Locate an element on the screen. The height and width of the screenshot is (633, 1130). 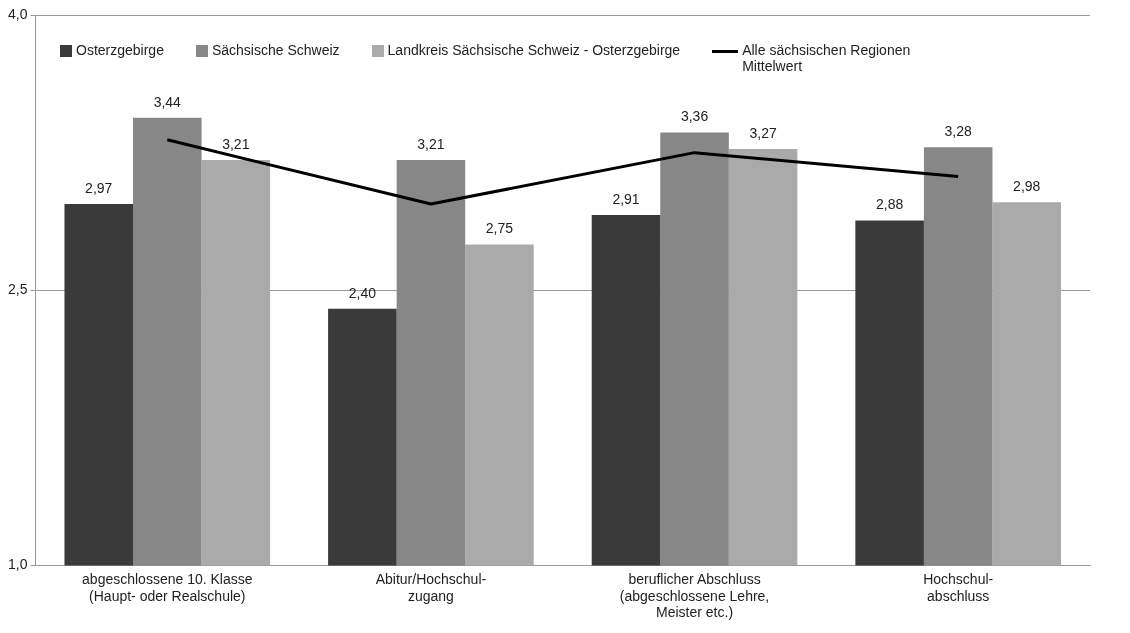
x-tick-label: Abitur/Hochschul- zugang is located at coordinates (431, 587).